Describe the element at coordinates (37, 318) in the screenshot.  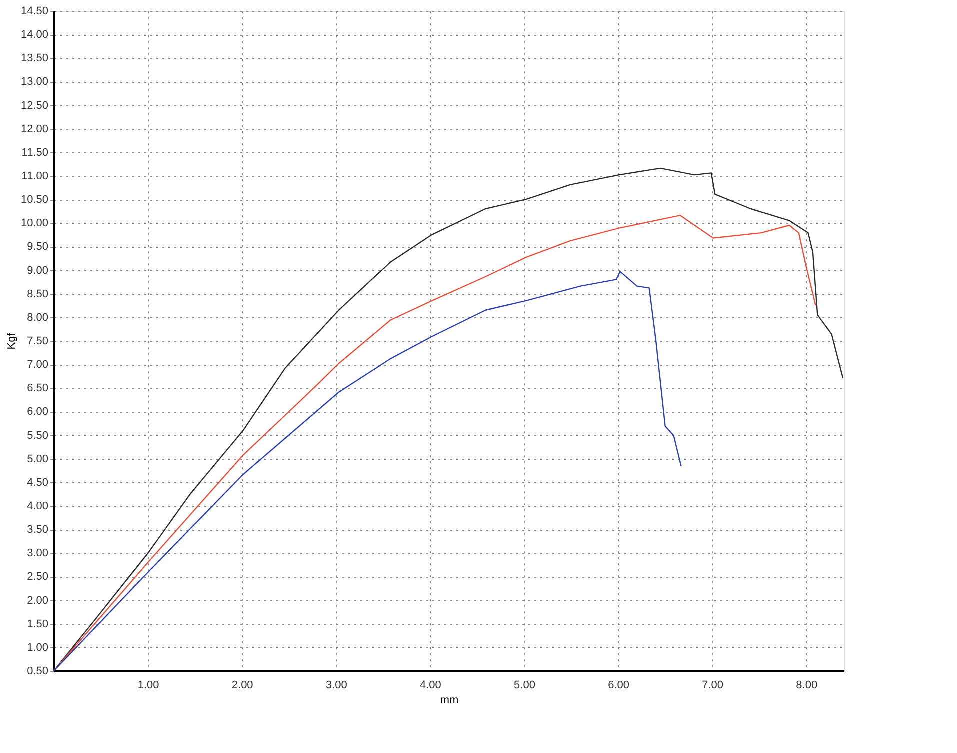
I see `y-tick-label: 8.00` at that location.